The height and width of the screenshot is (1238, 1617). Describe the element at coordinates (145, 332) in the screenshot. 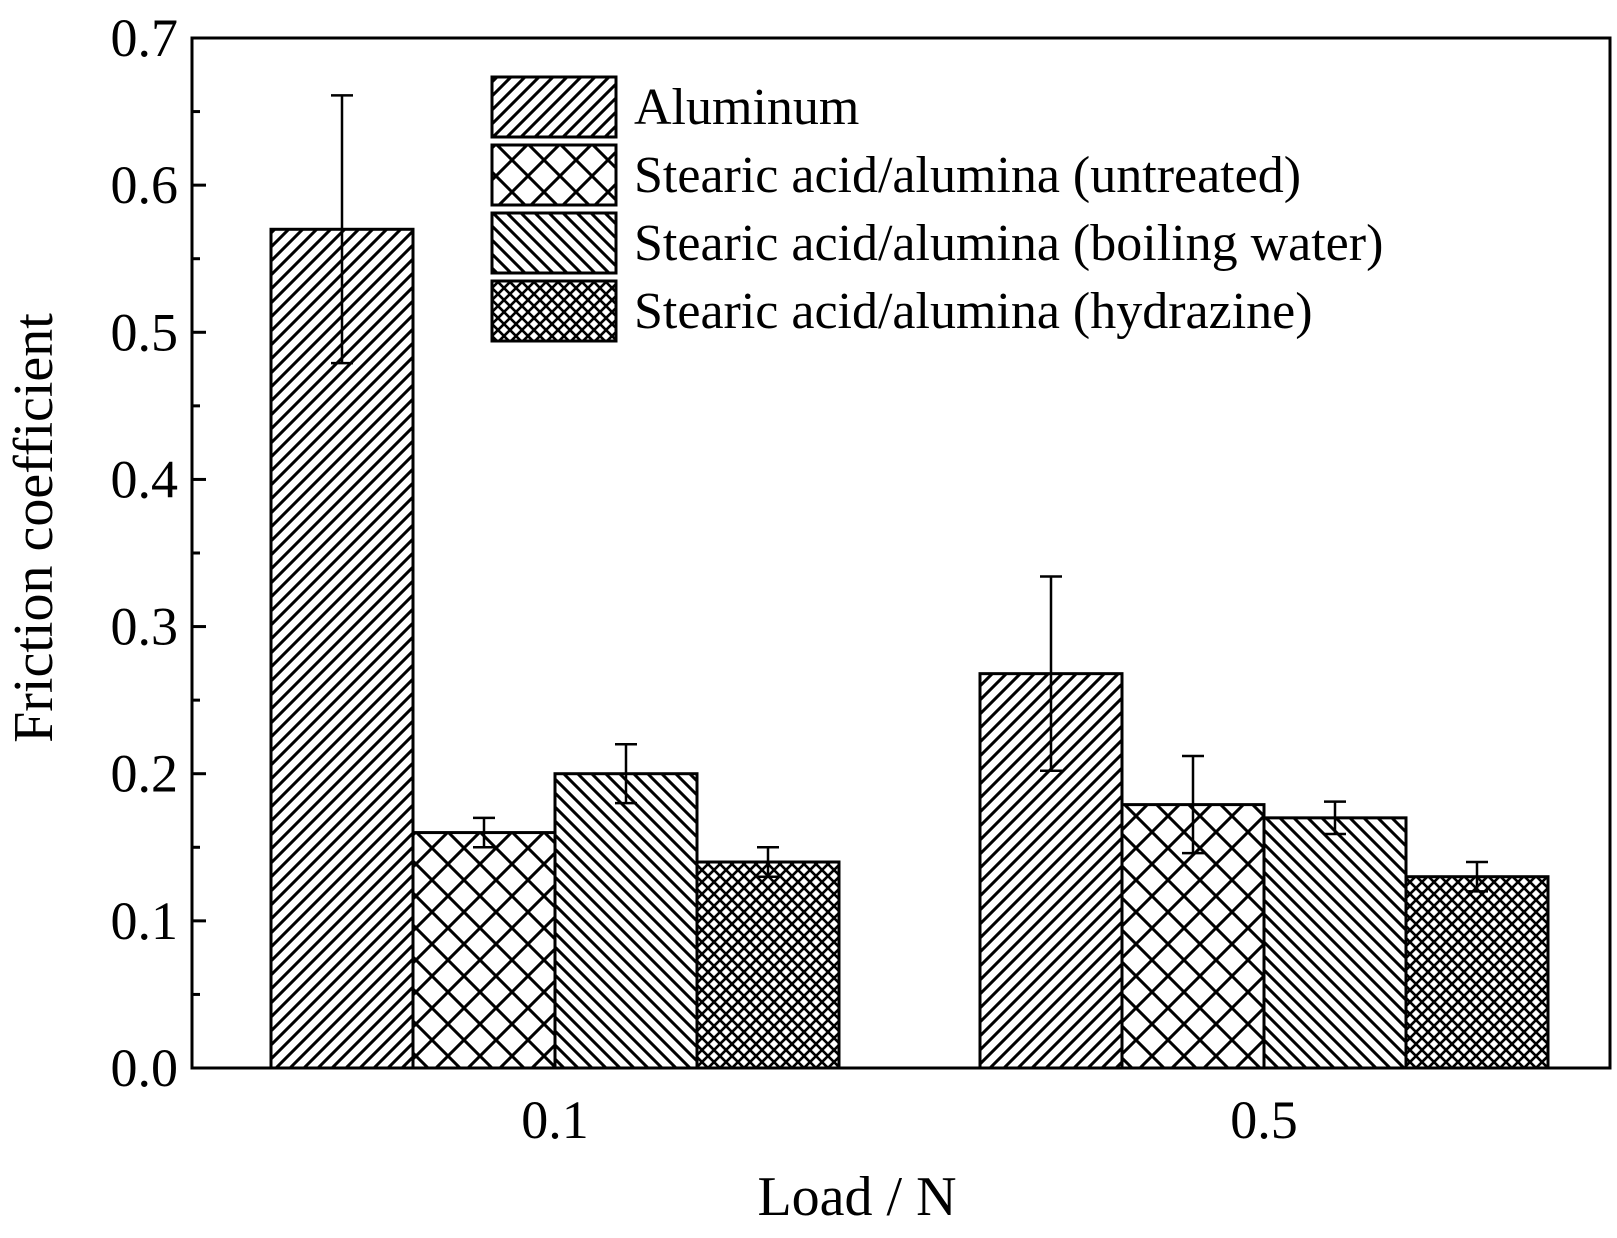

I see `y-tick-label: 0.5` at that location.